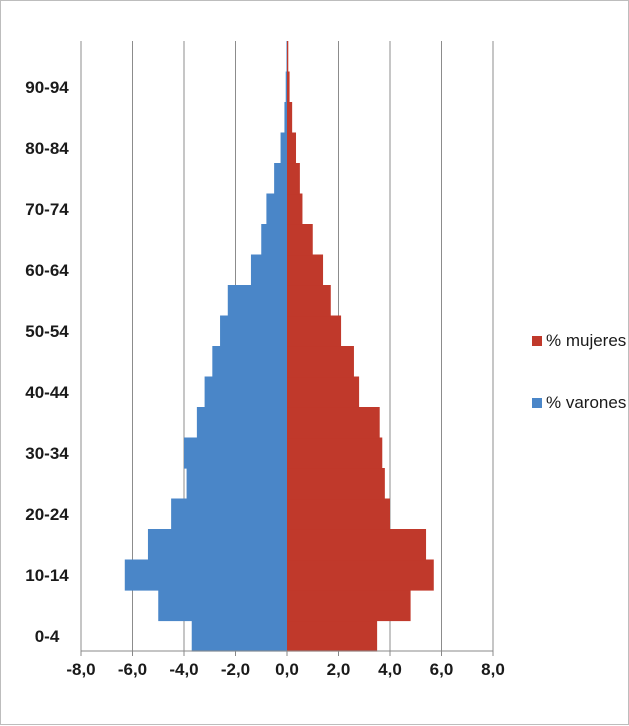 Image resolution: width=629 pixels, height=726 pixels. I want to click on y-tick-label: 10-14, so click(47, 575).